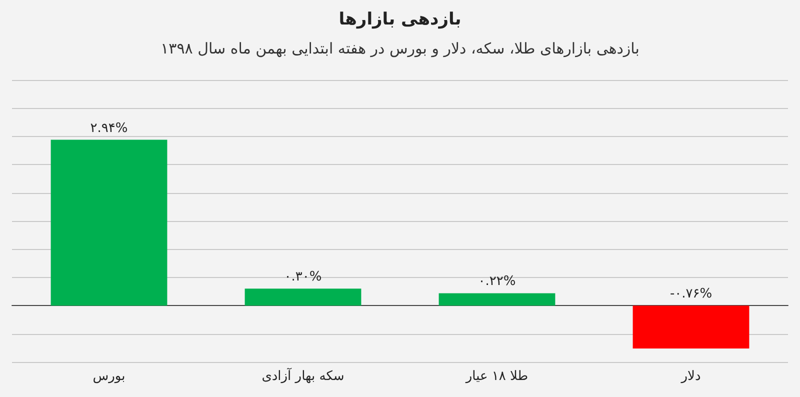 Image resolution: width=800 pixels, height=397 pixels. I want to click on x-tick-label: دلار, so click(690, 376).